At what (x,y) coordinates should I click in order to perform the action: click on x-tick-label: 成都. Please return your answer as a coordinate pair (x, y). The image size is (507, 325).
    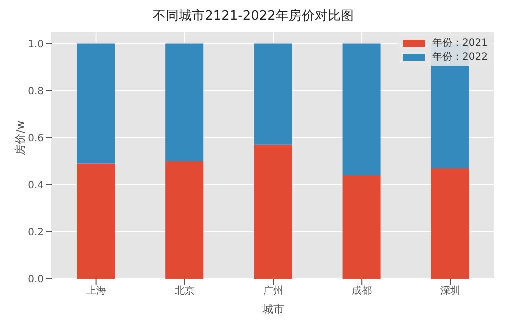
    Looking at the image, I should click on (362, 291).